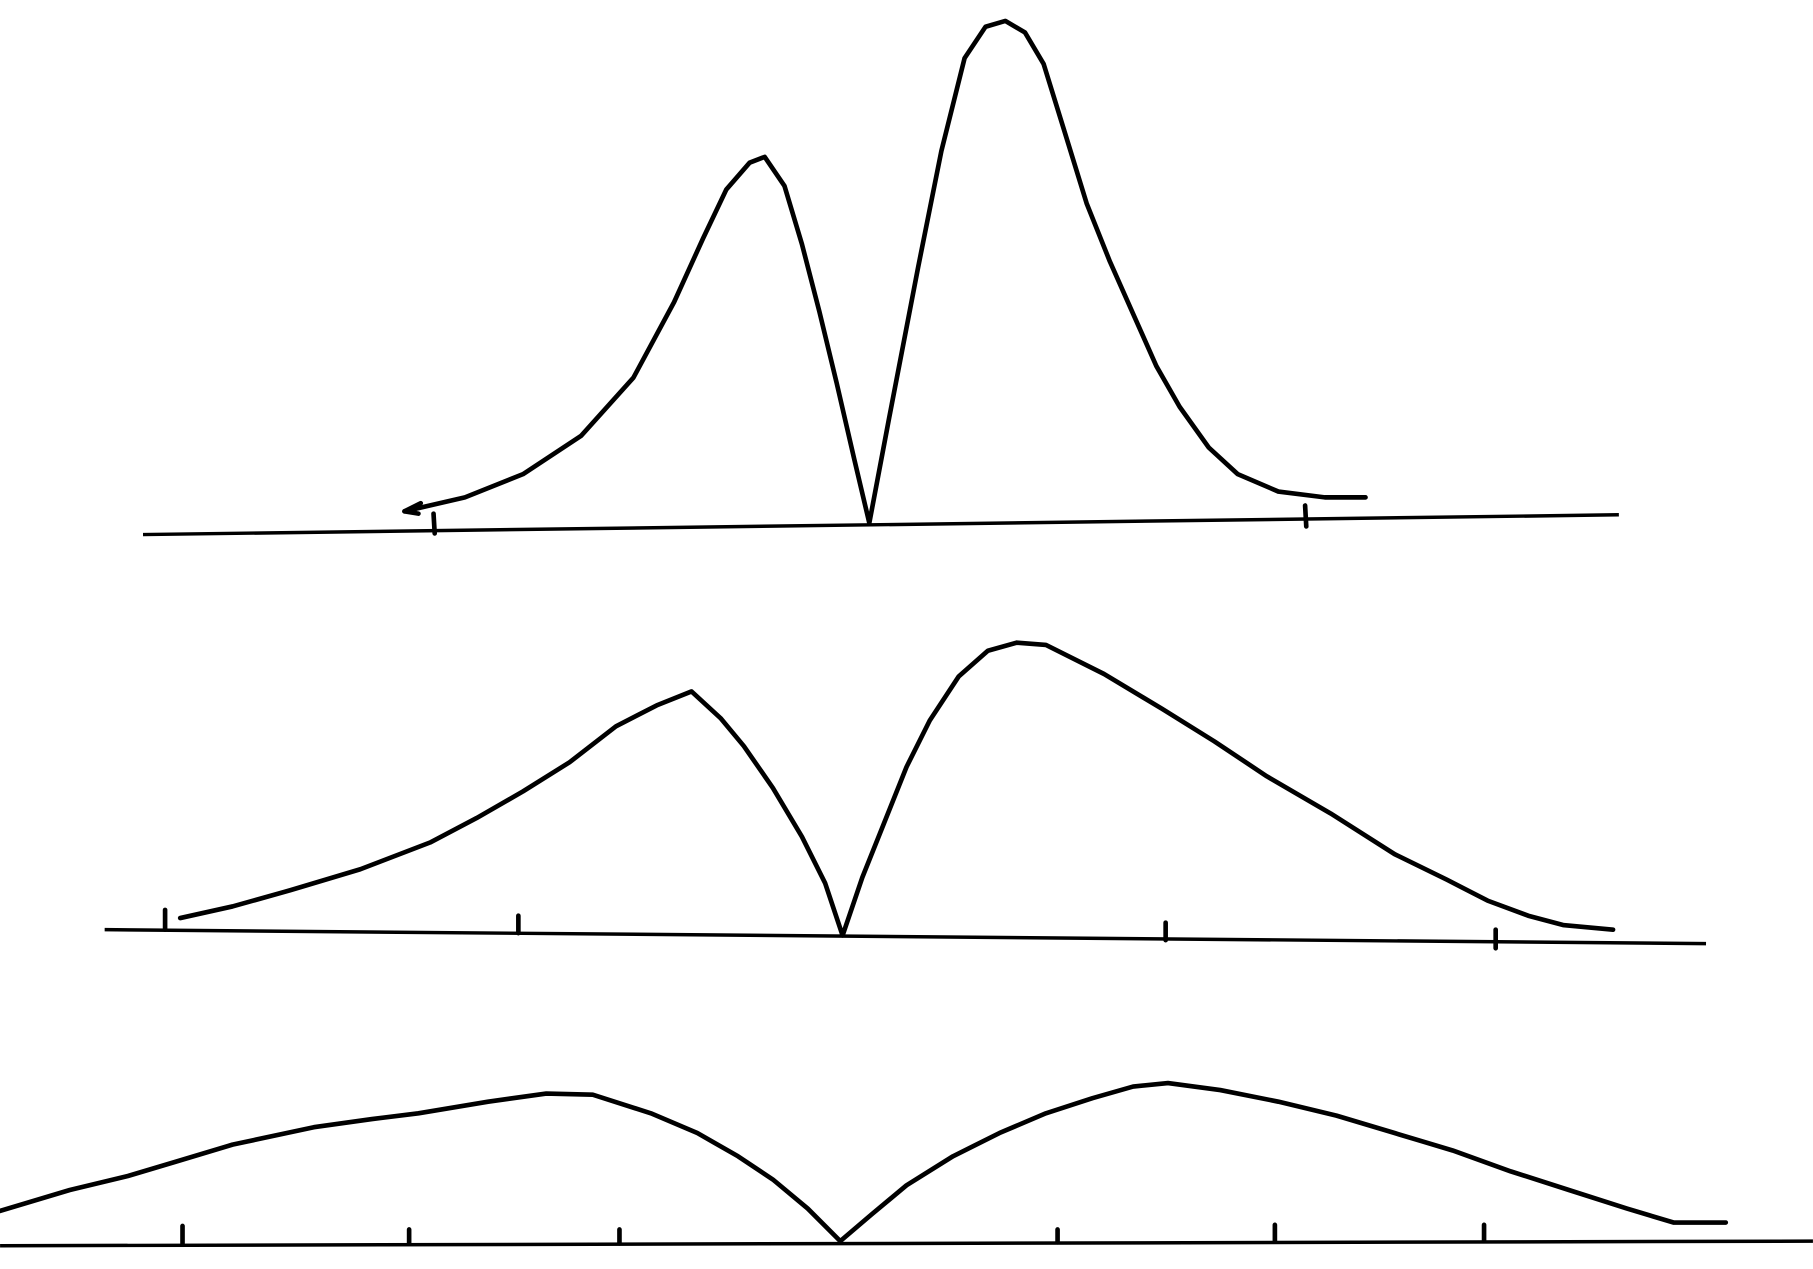 The height and width of the screenshot is (1269, 1813). I want to click on bottom-panel, so click(906, 1164).